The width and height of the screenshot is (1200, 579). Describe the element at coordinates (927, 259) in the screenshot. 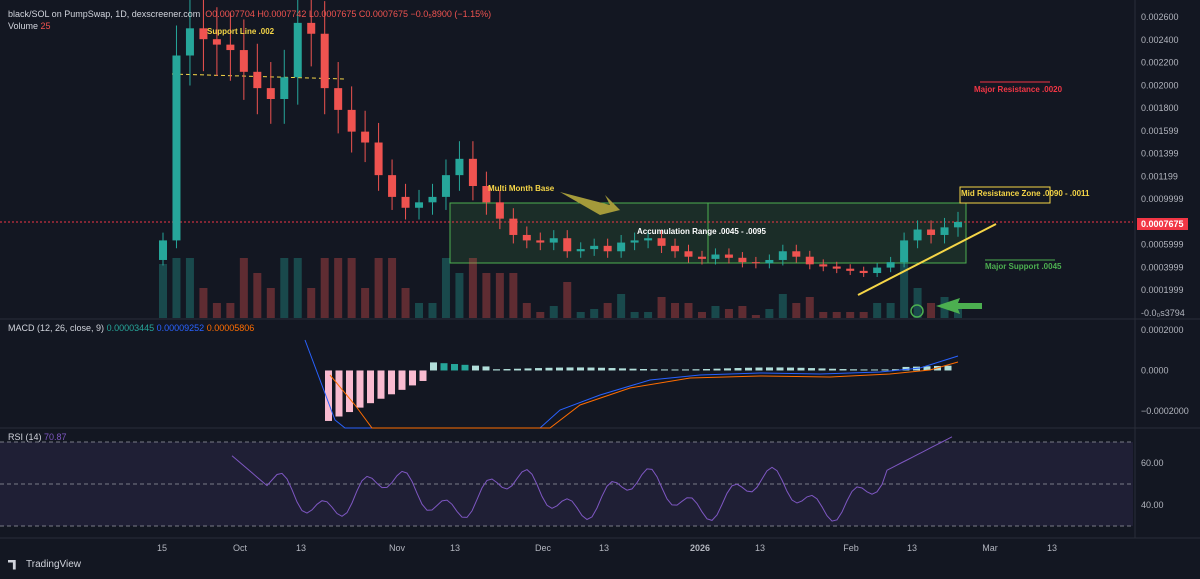

I see `uptrend-line` at that location.